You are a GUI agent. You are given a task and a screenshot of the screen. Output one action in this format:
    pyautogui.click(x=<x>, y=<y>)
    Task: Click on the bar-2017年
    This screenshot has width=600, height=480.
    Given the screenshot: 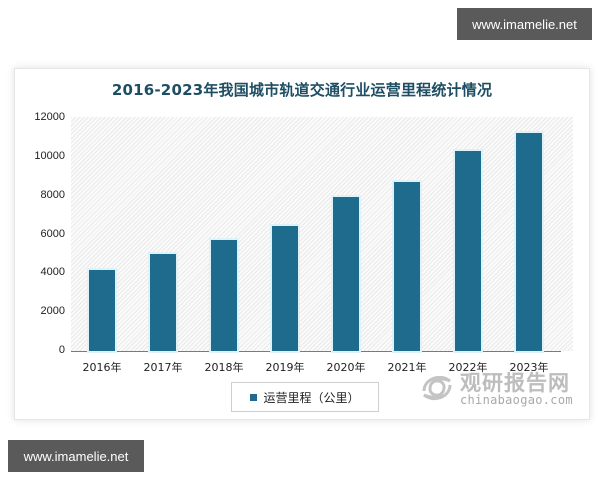 What is the action you would take?
    pyautogui.click(x=163, y=302)
    